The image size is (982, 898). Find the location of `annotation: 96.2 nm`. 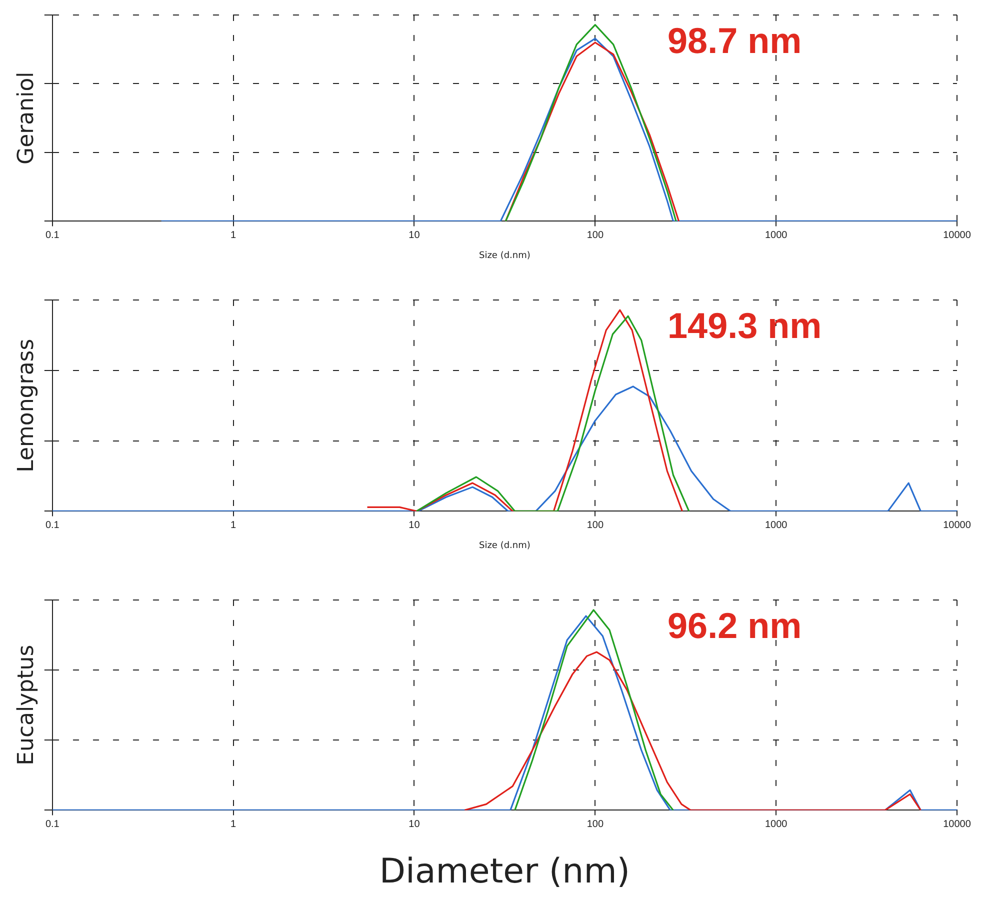

annotation: 96.2 nm is located at coordinates (735, 625).